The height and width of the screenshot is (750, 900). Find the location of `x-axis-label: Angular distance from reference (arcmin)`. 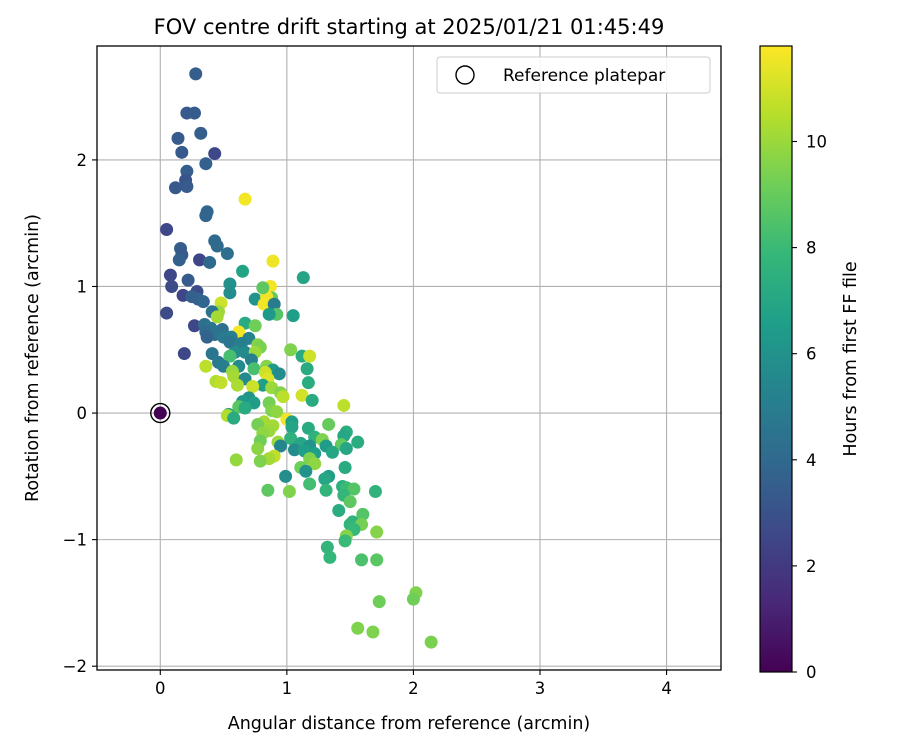

x-axis-label: Angular distance from reference (arcmin) is located at coordinates (409, 724).